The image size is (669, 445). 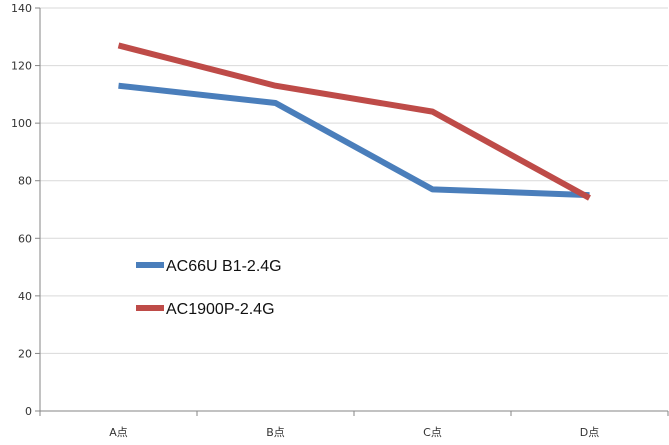 What do you see at coordinates (25, 181) in the screenshot?
I see `y-tick-label: 80` at bounding box center [25, 181].